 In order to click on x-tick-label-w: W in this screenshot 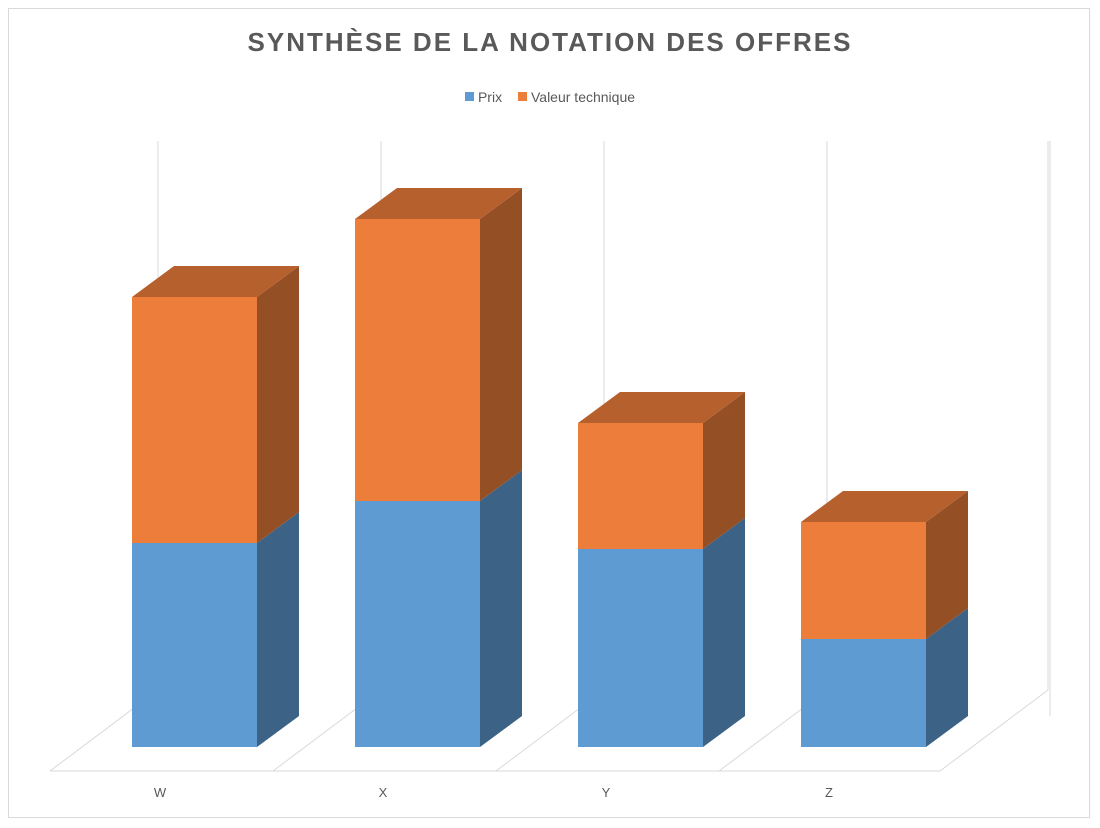, I will do `click(160, 792)`.